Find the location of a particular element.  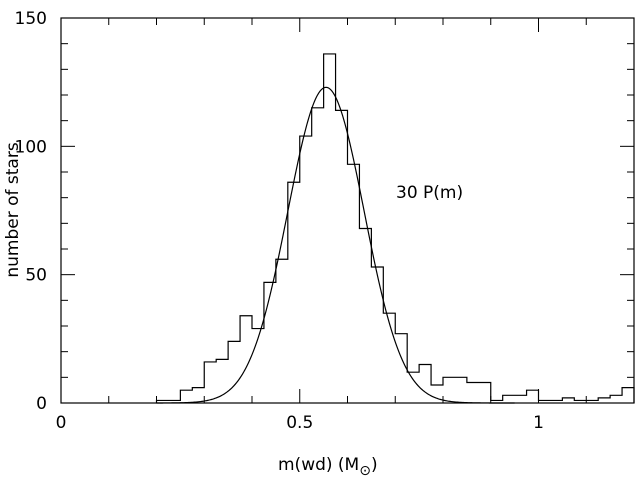

y-tick-label: 100 is located at coordinates (31, 147).